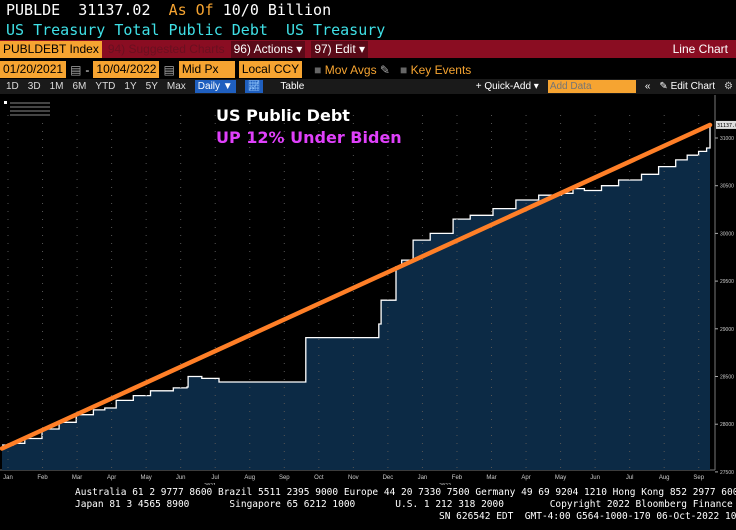 The width and height of the screenshot is (736, 530). I want to click on y-tick-label: 28000, so click(727, 425).